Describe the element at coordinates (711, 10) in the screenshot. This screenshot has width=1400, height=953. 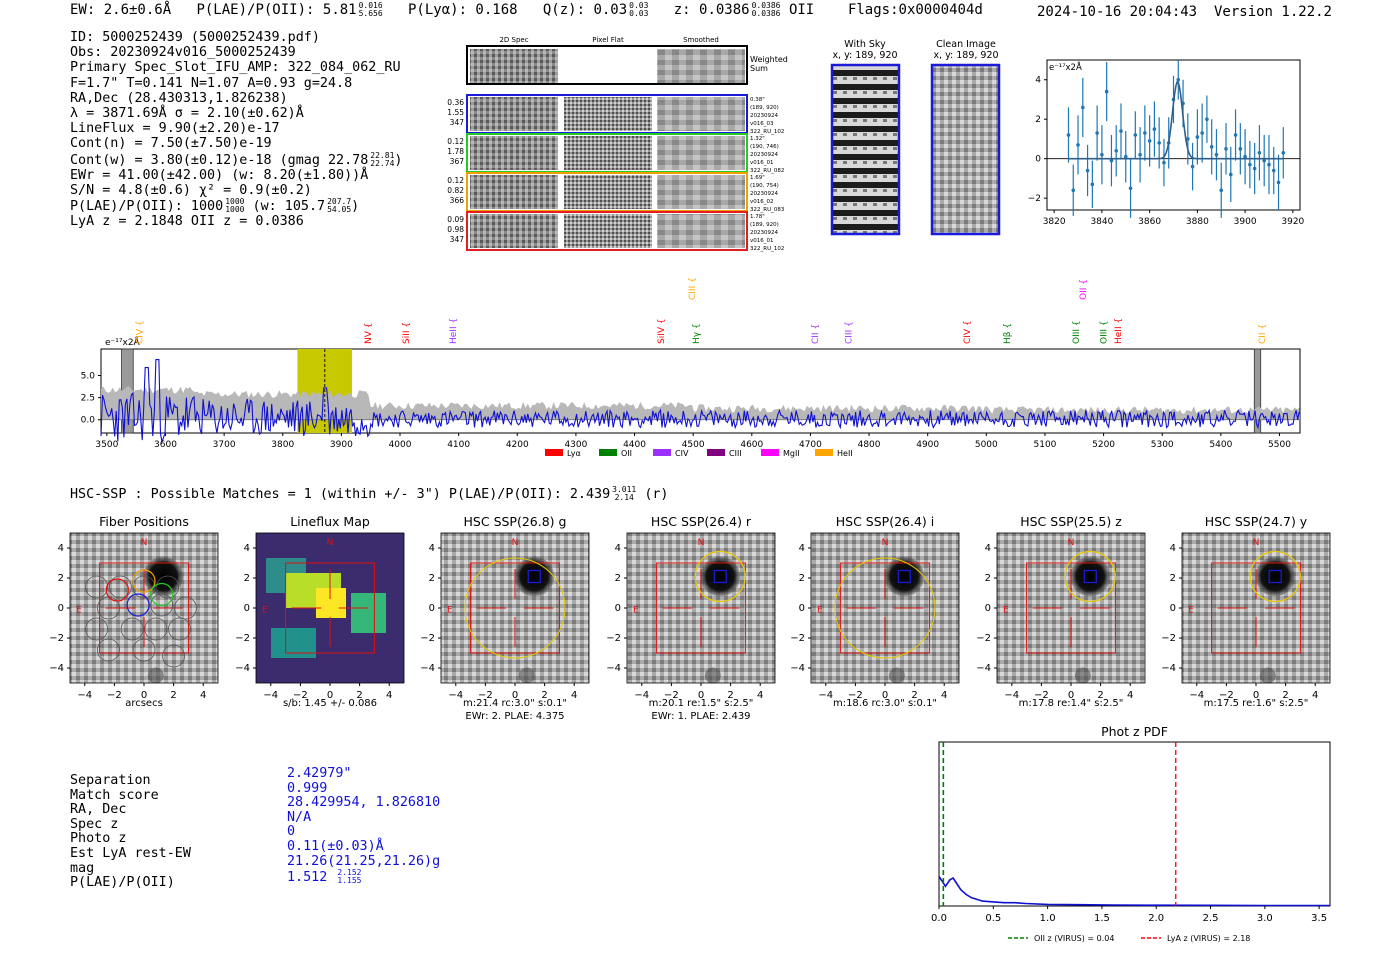
I see `z-value: z: 0.0386` at that location.